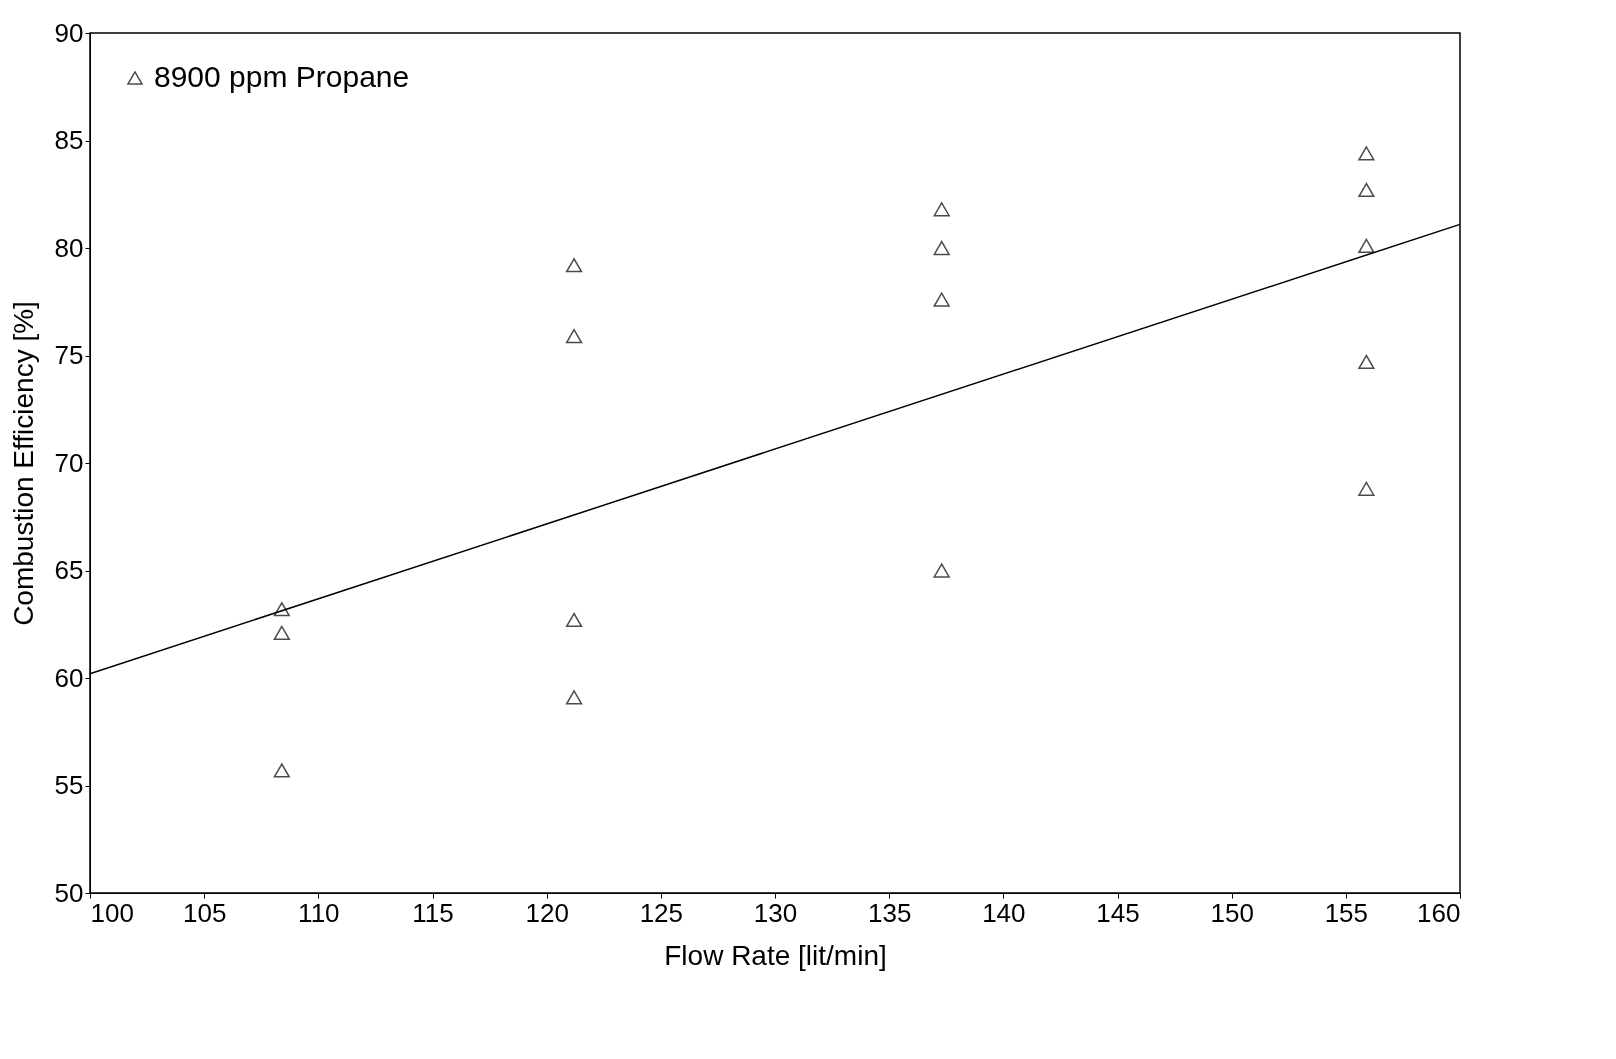 Image resolution: width=1616 pixels, height=1059 pixels. Describe the element at coordinates (319, 912) in the screenshot. I see `x-tick-label: 110` at that location.